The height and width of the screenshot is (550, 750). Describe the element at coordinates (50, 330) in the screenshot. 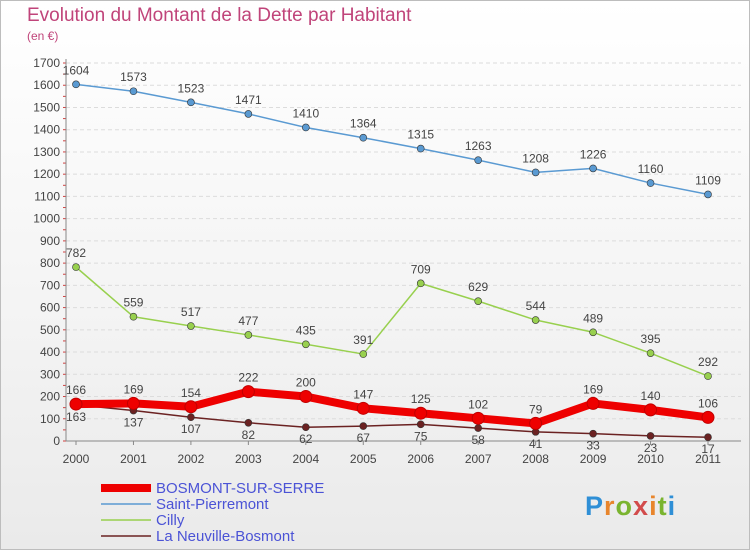

I see `y-tick-label: 500` at that location.